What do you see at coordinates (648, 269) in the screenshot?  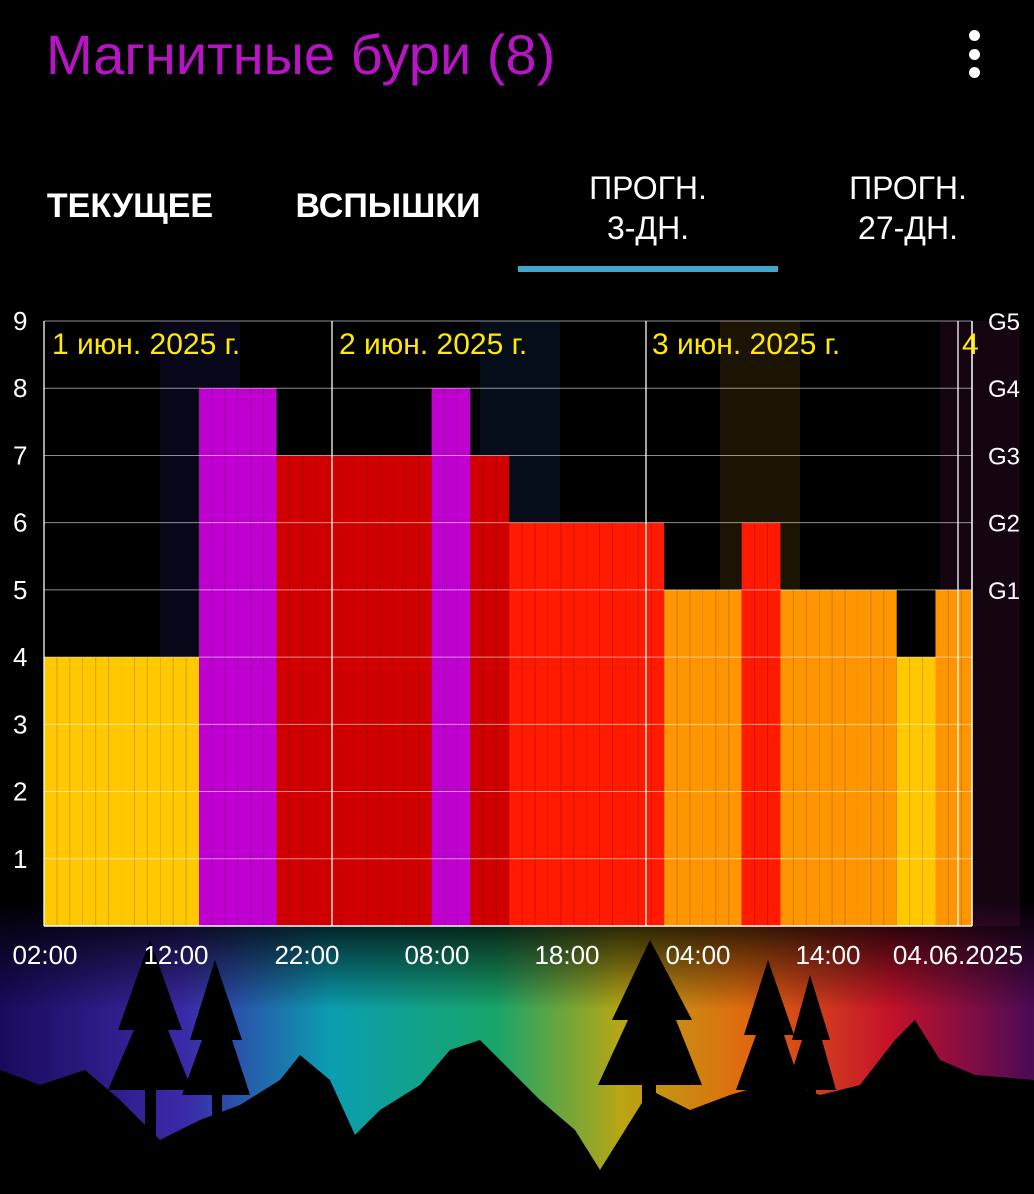 I see `active-tab-indicator` at bounding box center [648, 269].